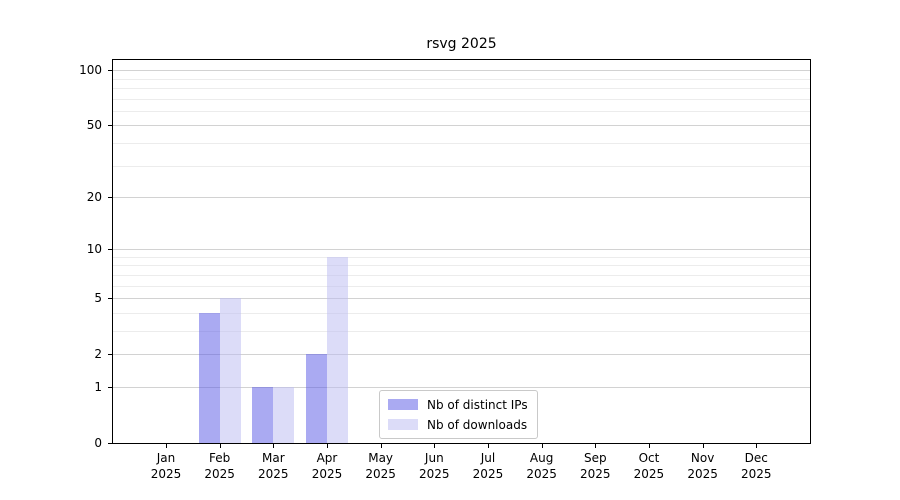  What do you see at coordinates (98, 443) in the screenshot?
I see `y-tick-label: 0` at bounding box center [98, 443].